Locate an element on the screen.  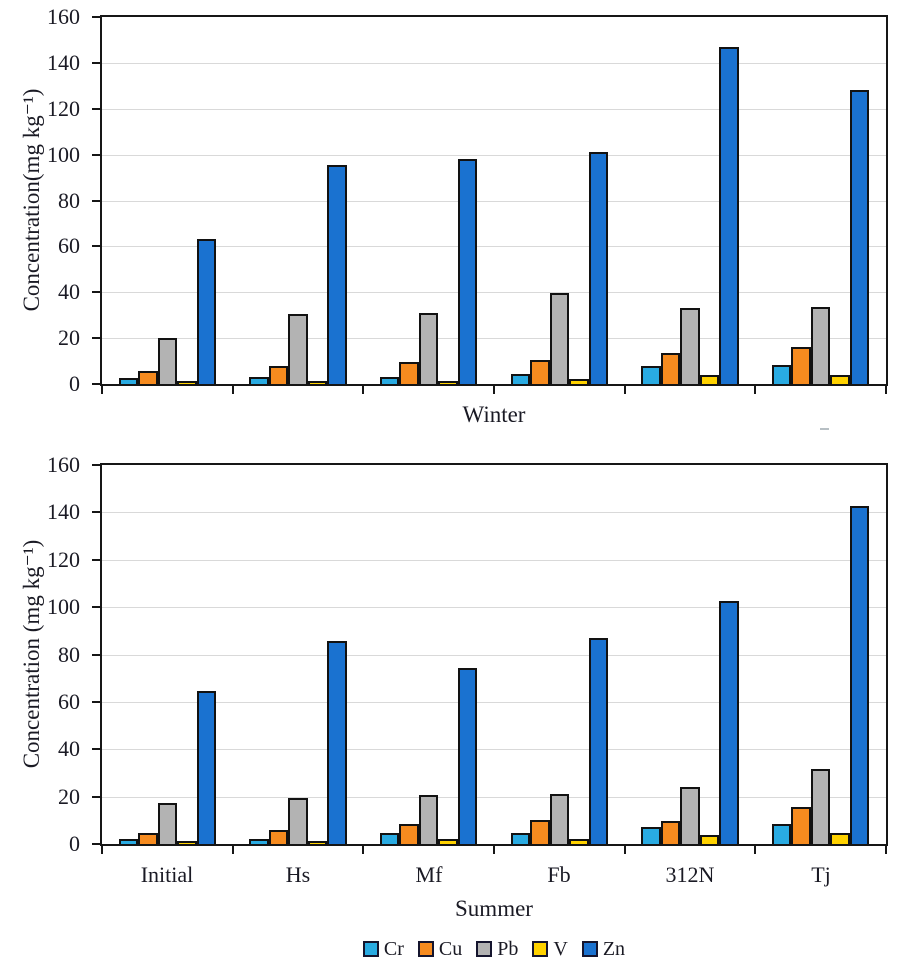
top-bar-312N-Cr is located at coordinates (651, 375).